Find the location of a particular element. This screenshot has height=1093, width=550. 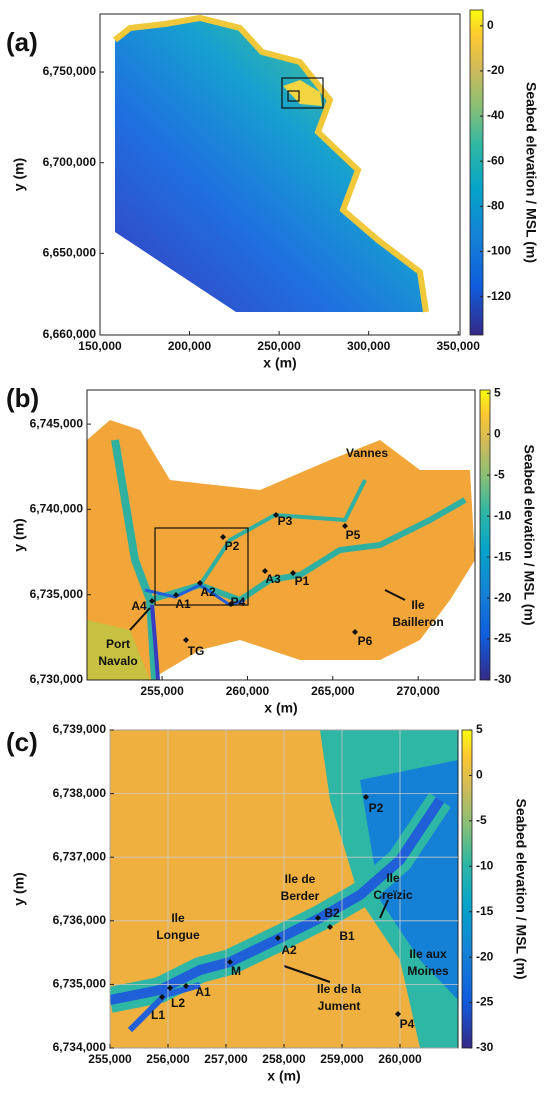

place-label: P2 is located at coordinates (232, 546).